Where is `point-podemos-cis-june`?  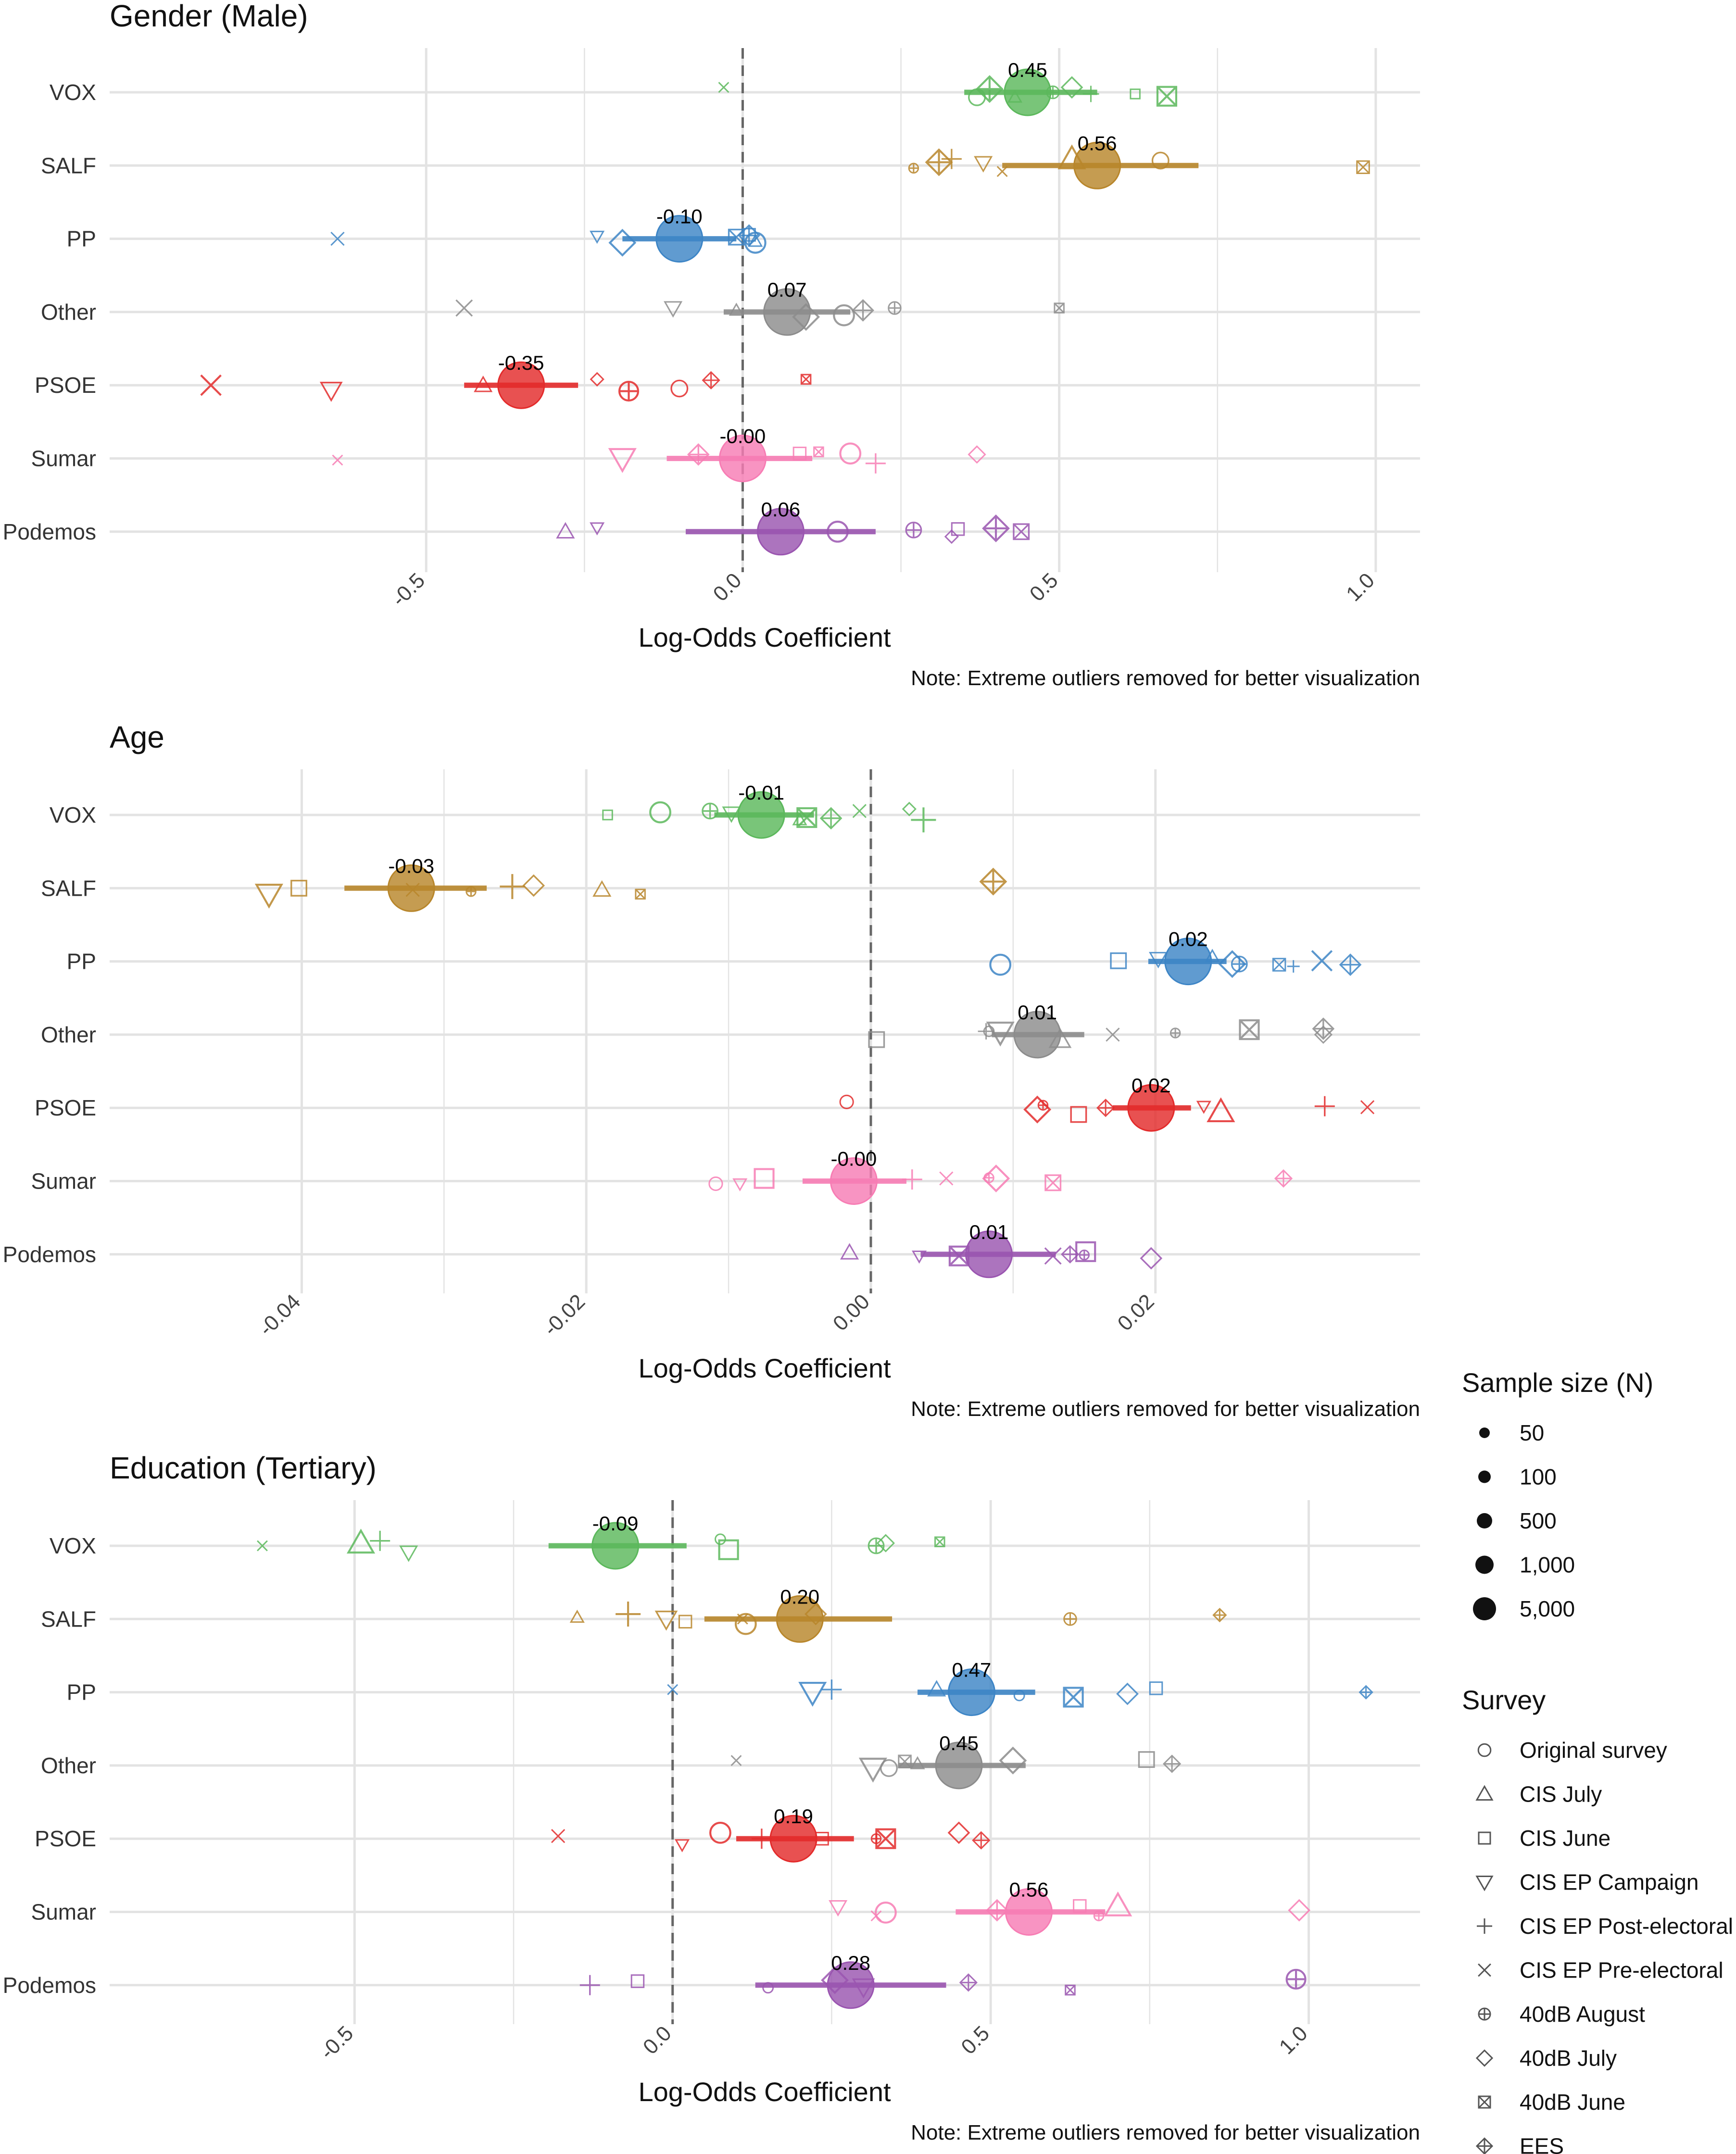
point-podemos-cis-june is located at coordinates (1085, 1251).